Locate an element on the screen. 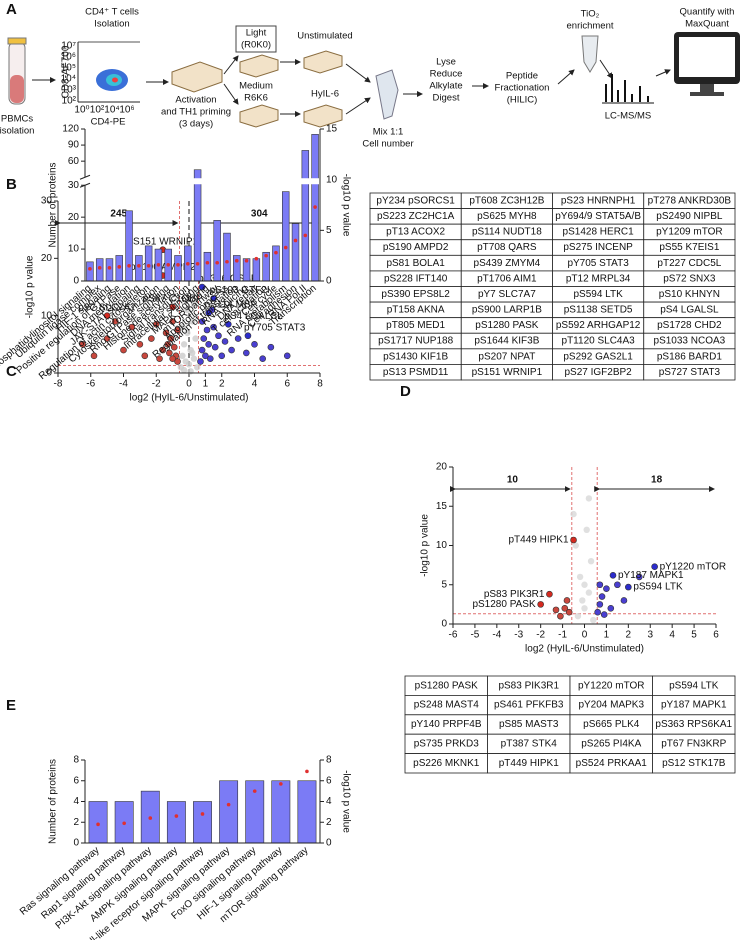  table-text: pS363 RPS6KA1 is located at coordinates (693, 724).